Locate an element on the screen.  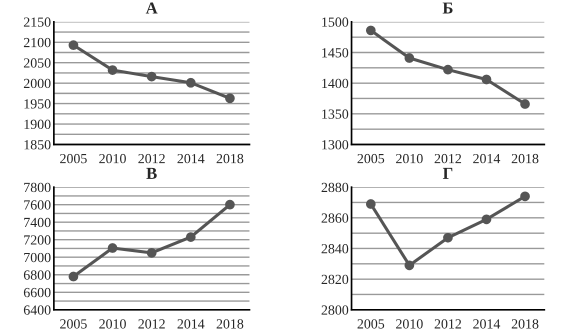
chart-title: Г is located at coordinates (447, 173).